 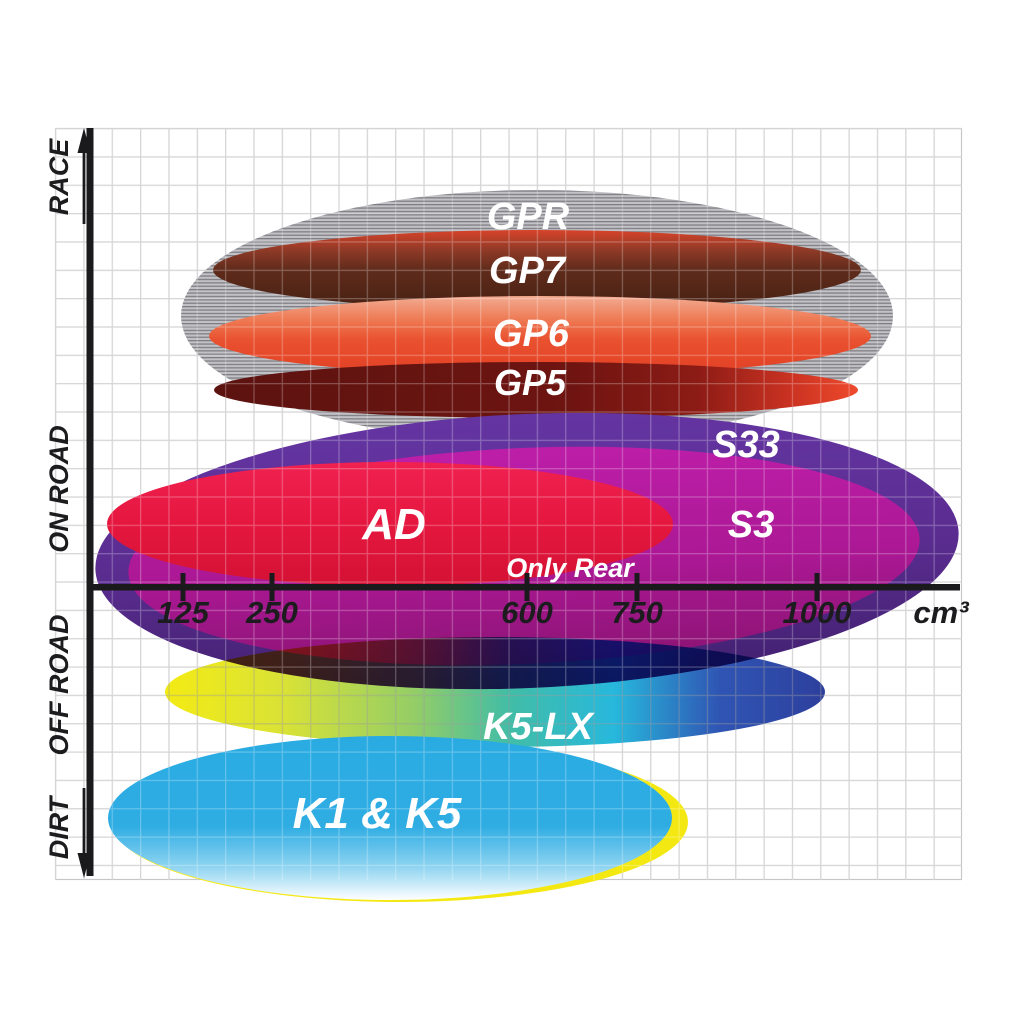 What do you see at coordinates (59, 826) in the screenshot?
I see `y-label-dirt: DIRT` at bounding box center [59, 826].